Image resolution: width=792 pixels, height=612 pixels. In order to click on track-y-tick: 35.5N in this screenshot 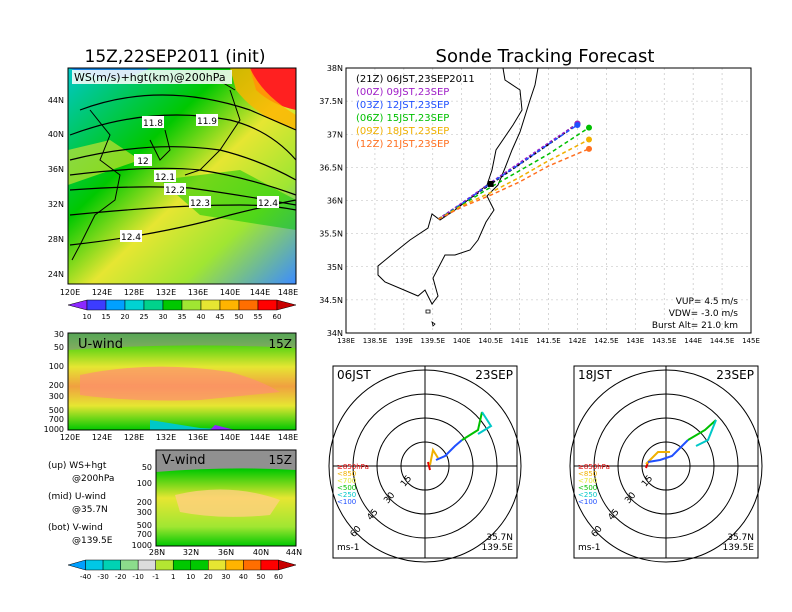, I will do `click(331, 234)`.